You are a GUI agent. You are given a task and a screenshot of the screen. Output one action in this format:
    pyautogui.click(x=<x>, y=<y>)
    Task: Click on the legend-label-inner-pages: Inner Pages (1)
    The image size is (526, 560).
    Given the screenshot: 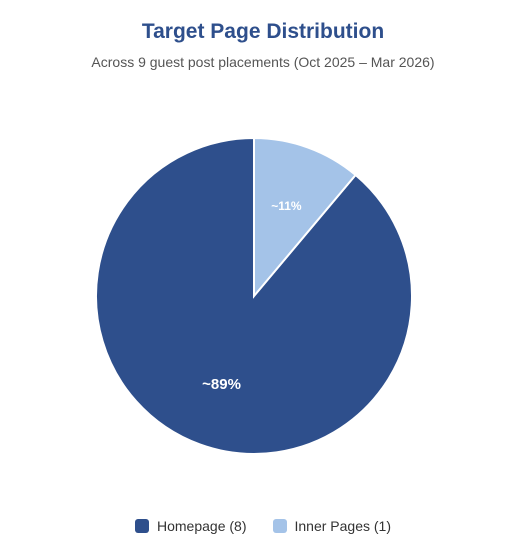 What is the action you would take?
    pyautogui.click(x=343, y=526)
    